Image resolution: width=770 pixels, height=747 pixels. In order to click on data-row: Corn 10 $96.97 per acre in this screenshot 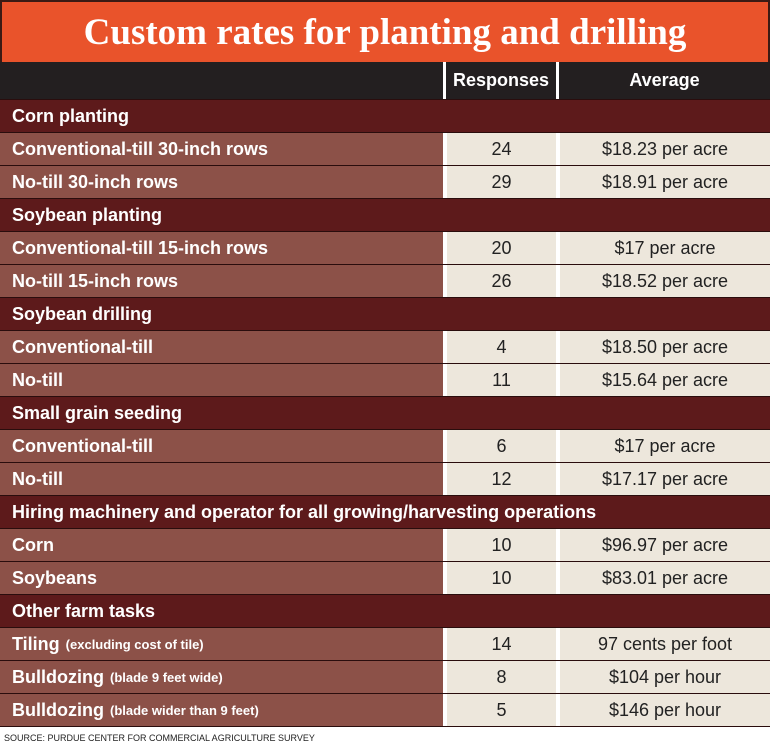, I will do `click(385, 545)`.